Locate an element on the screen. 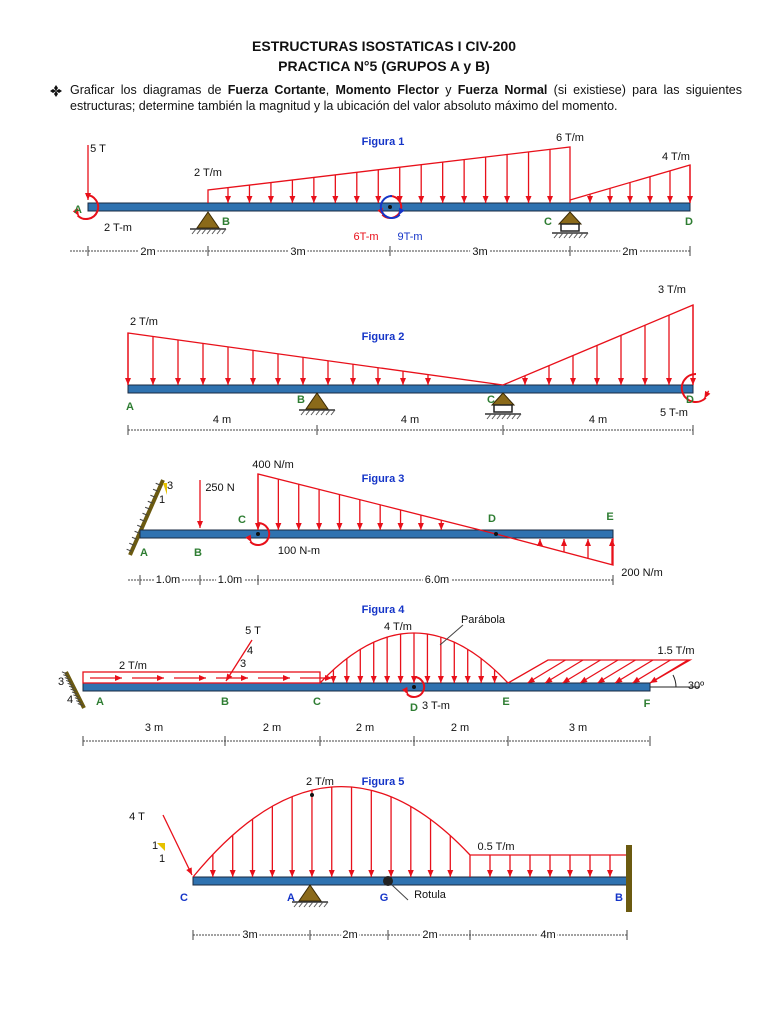 The width and height of the screenshot is (768, 1024). figure-label: F is located at coordinates (647, 704).